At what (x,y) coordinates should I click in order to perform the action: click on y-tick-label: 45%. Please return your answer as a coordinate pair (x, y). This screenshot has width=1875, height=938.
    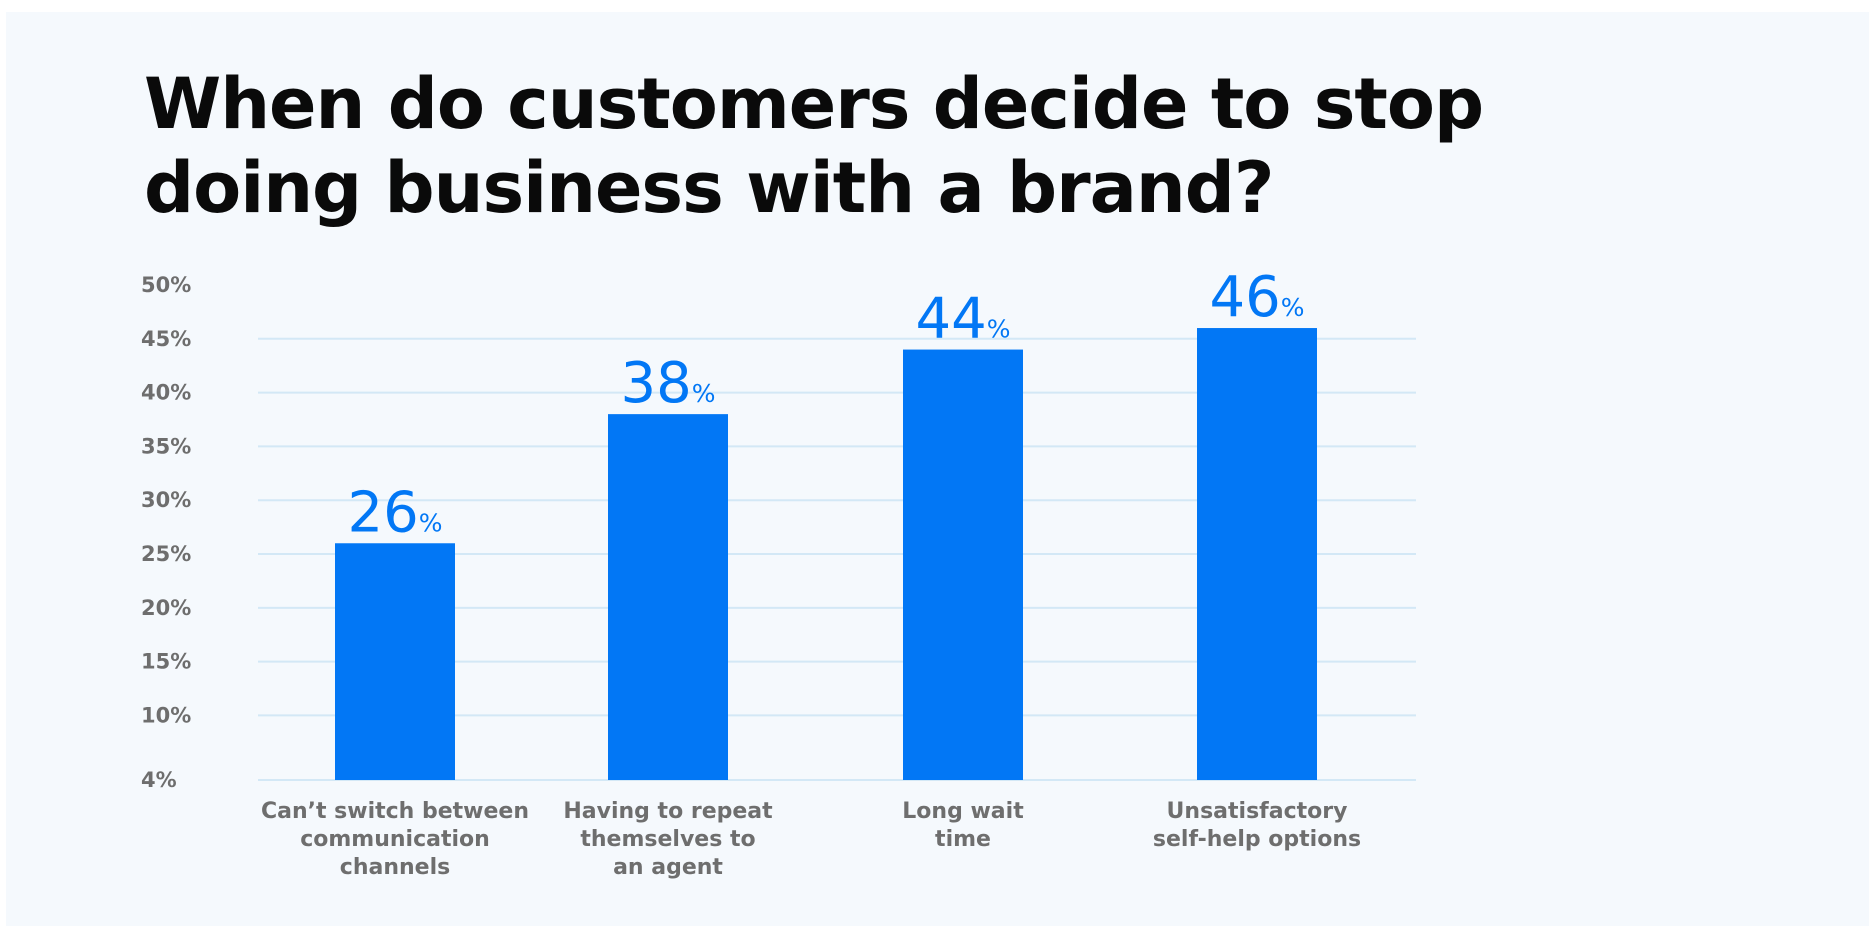
    Looking at the image, I should click on (166, 339).